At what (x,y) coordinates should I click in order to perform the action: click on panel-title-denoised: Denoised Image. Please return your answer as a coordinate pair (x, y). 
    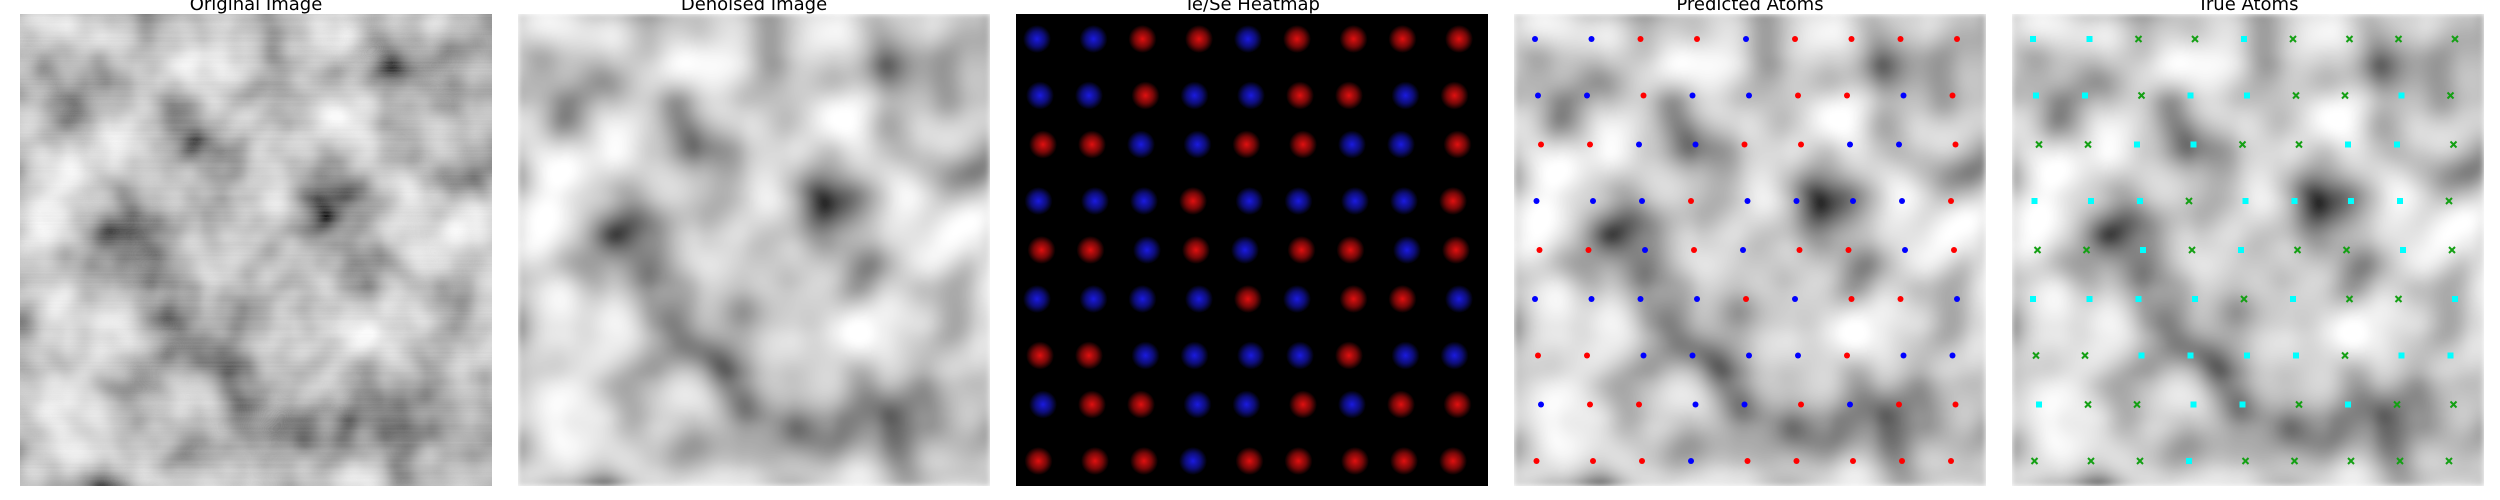
    Looking at the image, I should click on (754, 7).